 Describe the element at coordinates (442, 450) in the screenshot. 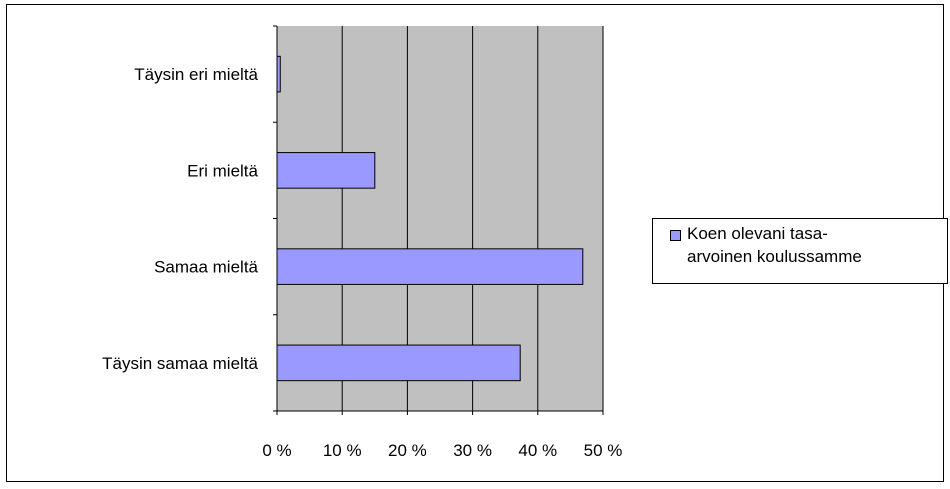

I see `x-tick-labels: 0 % 10 % 20 % 30 % 40 % 50 %` at that location.